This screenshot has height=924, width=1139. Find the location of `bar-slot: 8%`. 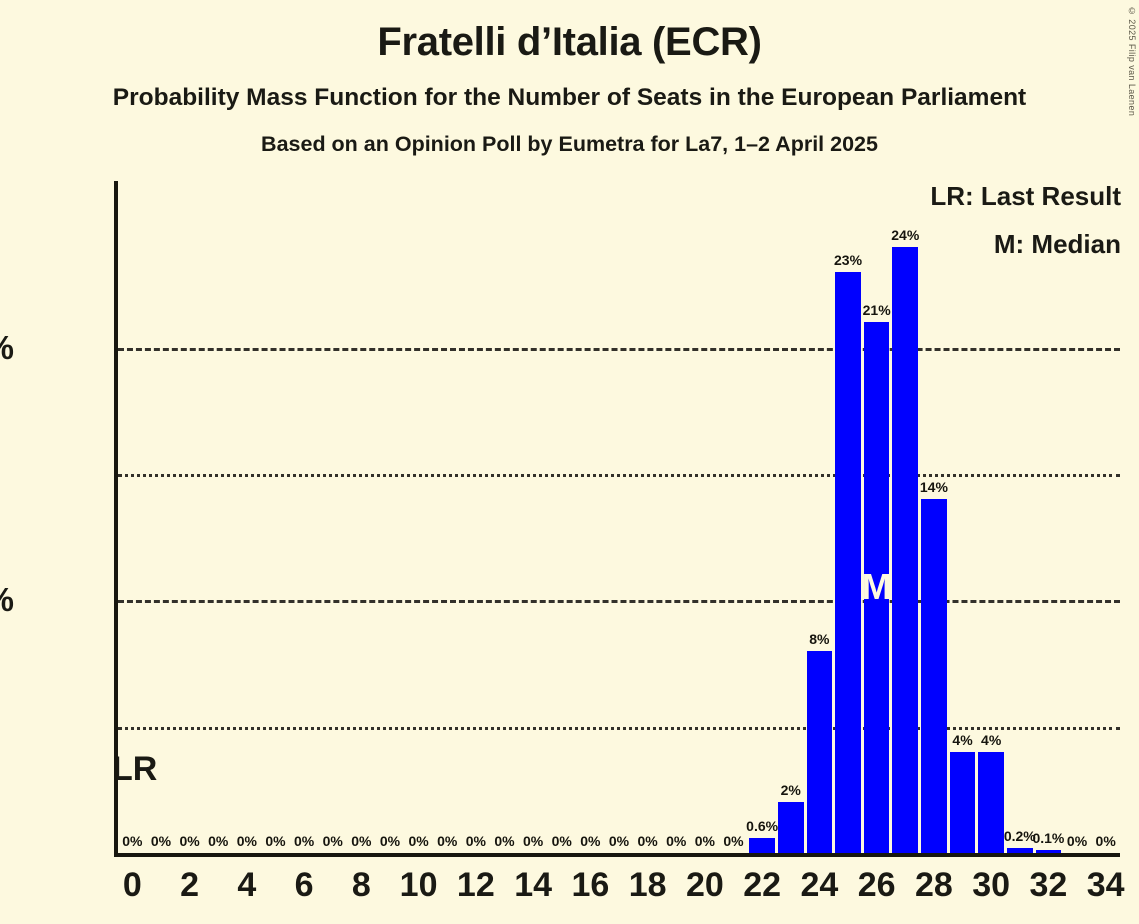

bar-slot: 8% is located at coordinates (819, 517).